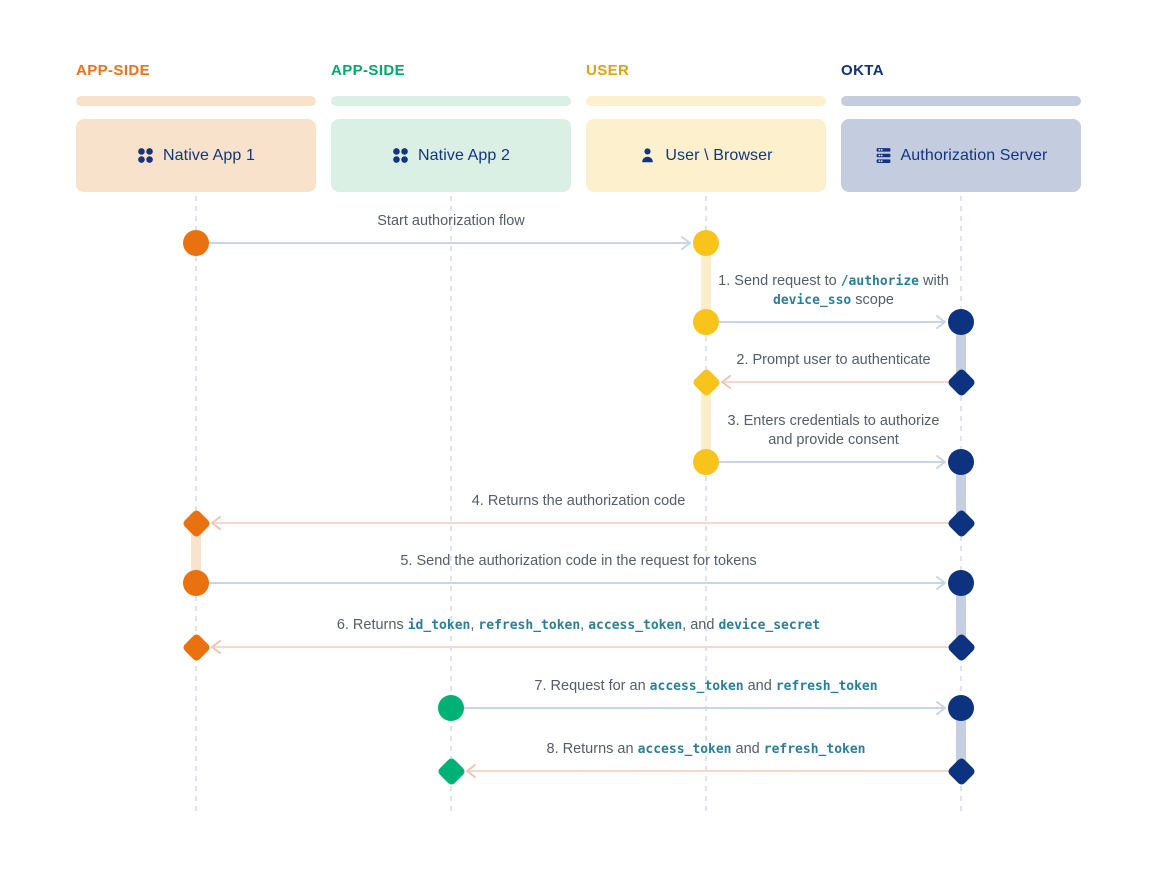  I want to click on message-label-line: 2. Prompt user to authenticate, so click(833, 360).